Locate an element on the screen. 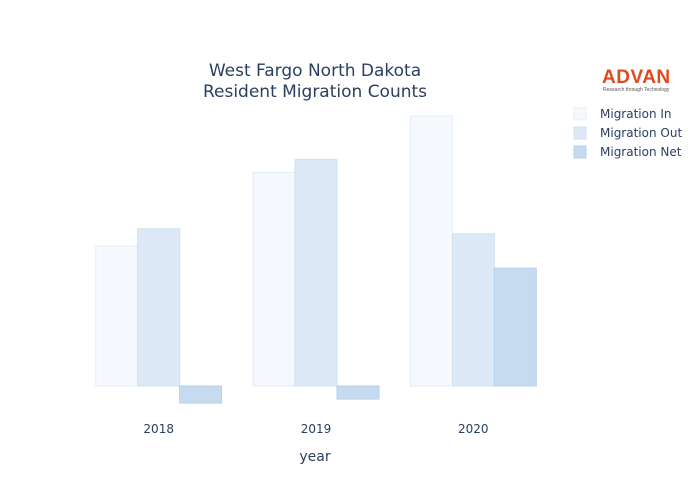  bar-migration-out-2019 is located at coordinates (316, 272).